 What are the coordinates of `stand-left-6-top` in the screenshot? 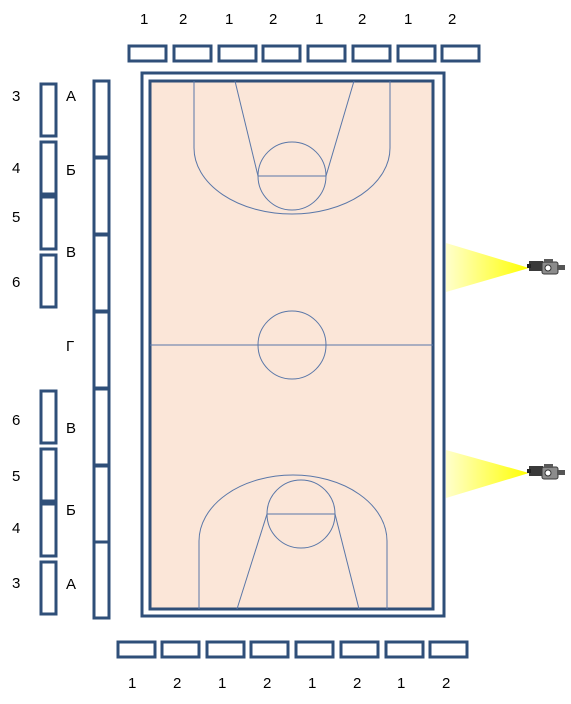 It's located at (48, 281).